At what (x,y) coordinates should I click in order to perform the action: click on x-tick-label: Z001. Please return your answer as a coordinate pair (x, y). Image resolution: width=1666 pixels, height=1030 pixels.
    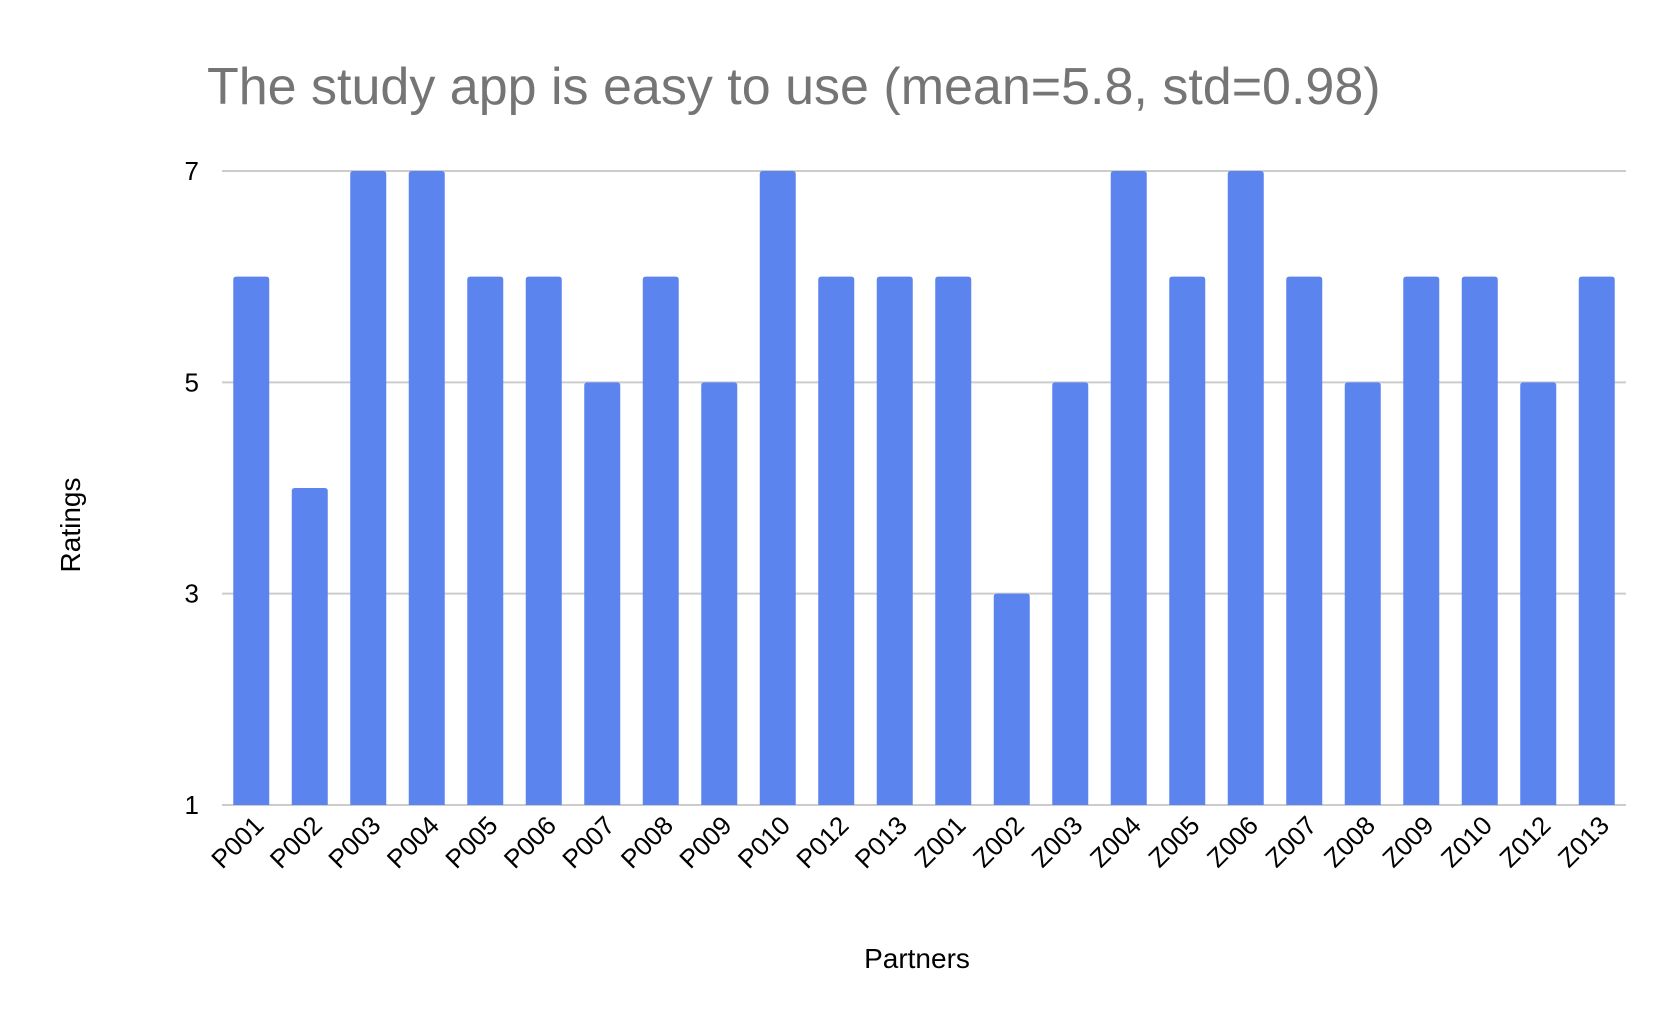
    Looking at the image, I should click on (939, 841).